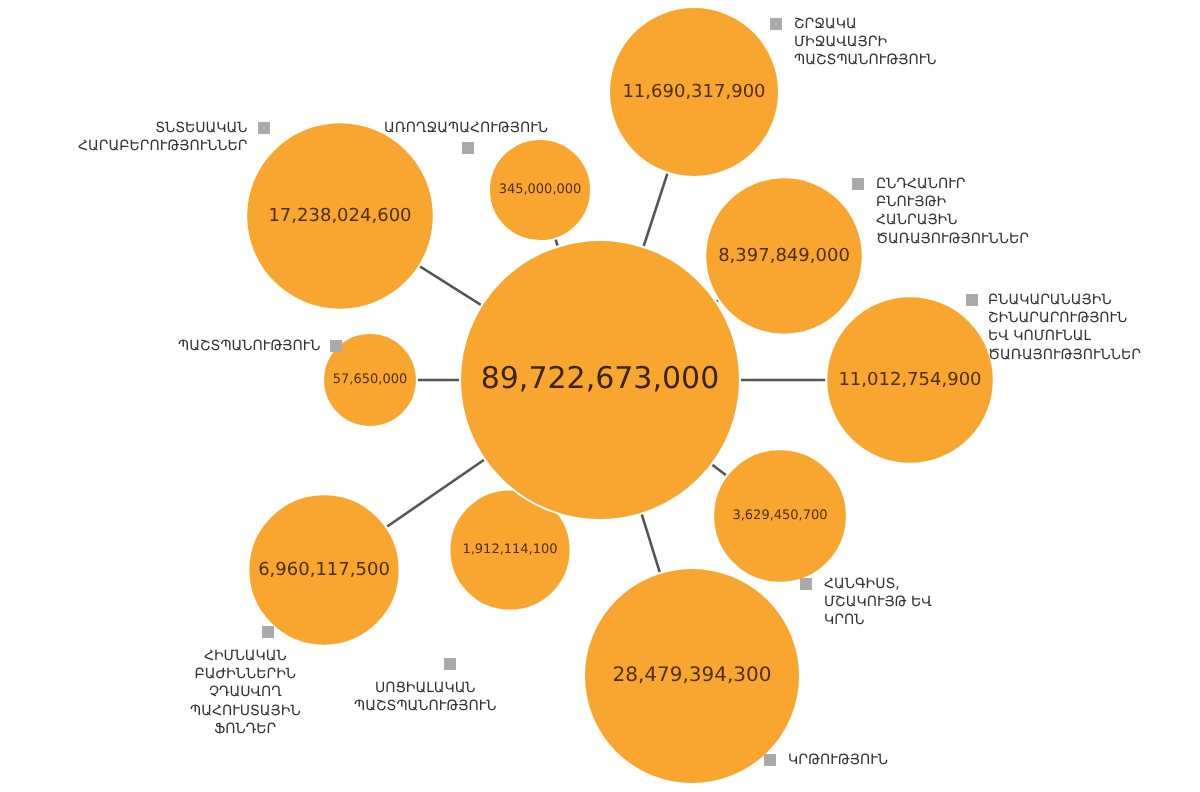 Image resolution: width=1200 pixels, height=792 pixels. What do you see at coordinates (600, 377) in the screenshot?
I see `text: 89,722,673,000` at bounding box center [600, 377].